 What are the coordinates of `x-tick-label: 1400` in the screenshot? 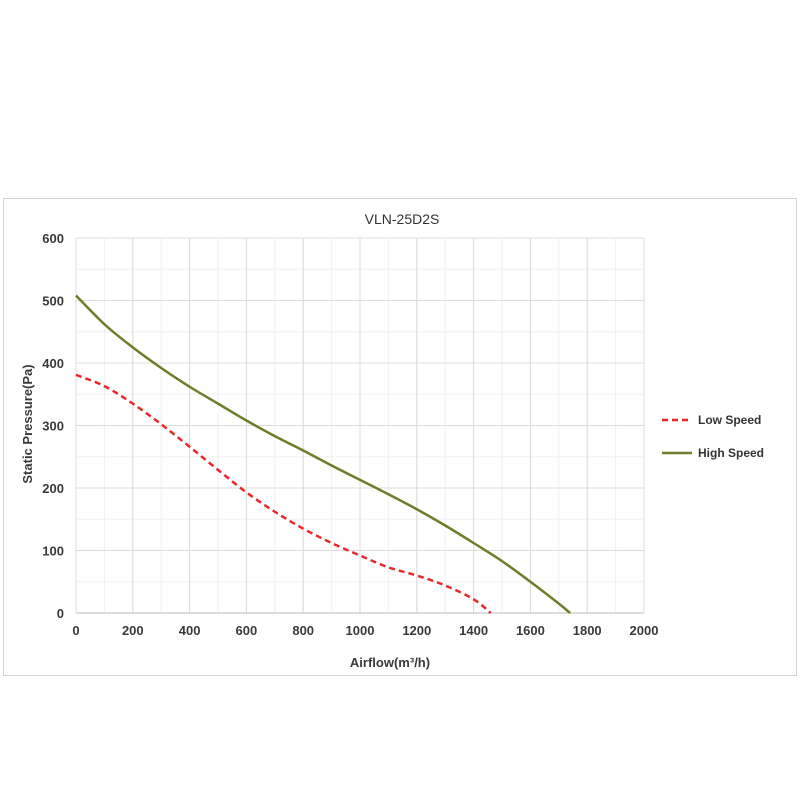 It's located at (473, 630).